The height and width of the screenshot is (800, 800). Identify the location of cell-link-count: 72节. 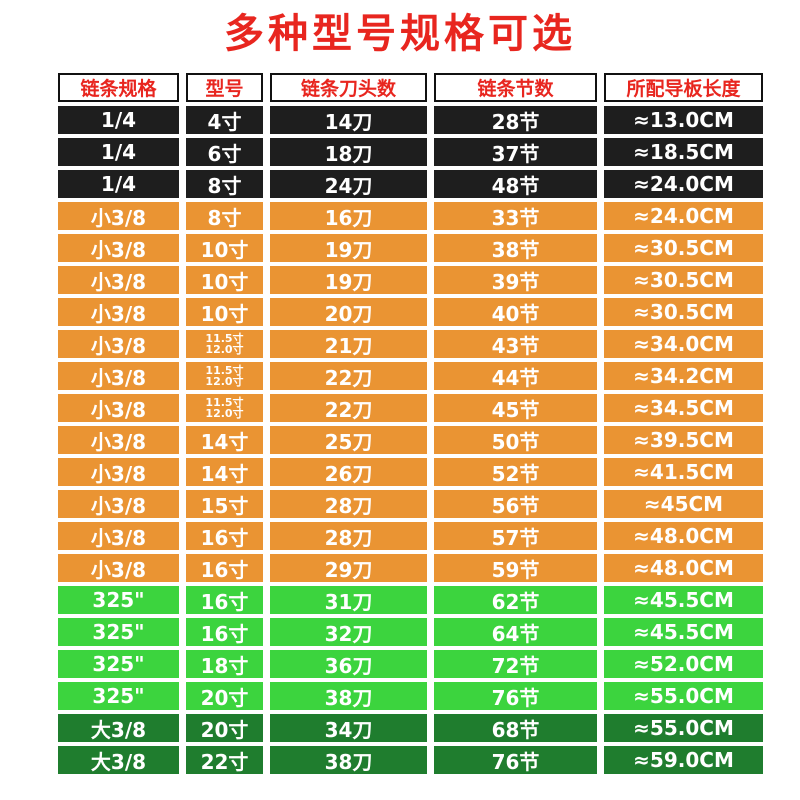
(515, 664).